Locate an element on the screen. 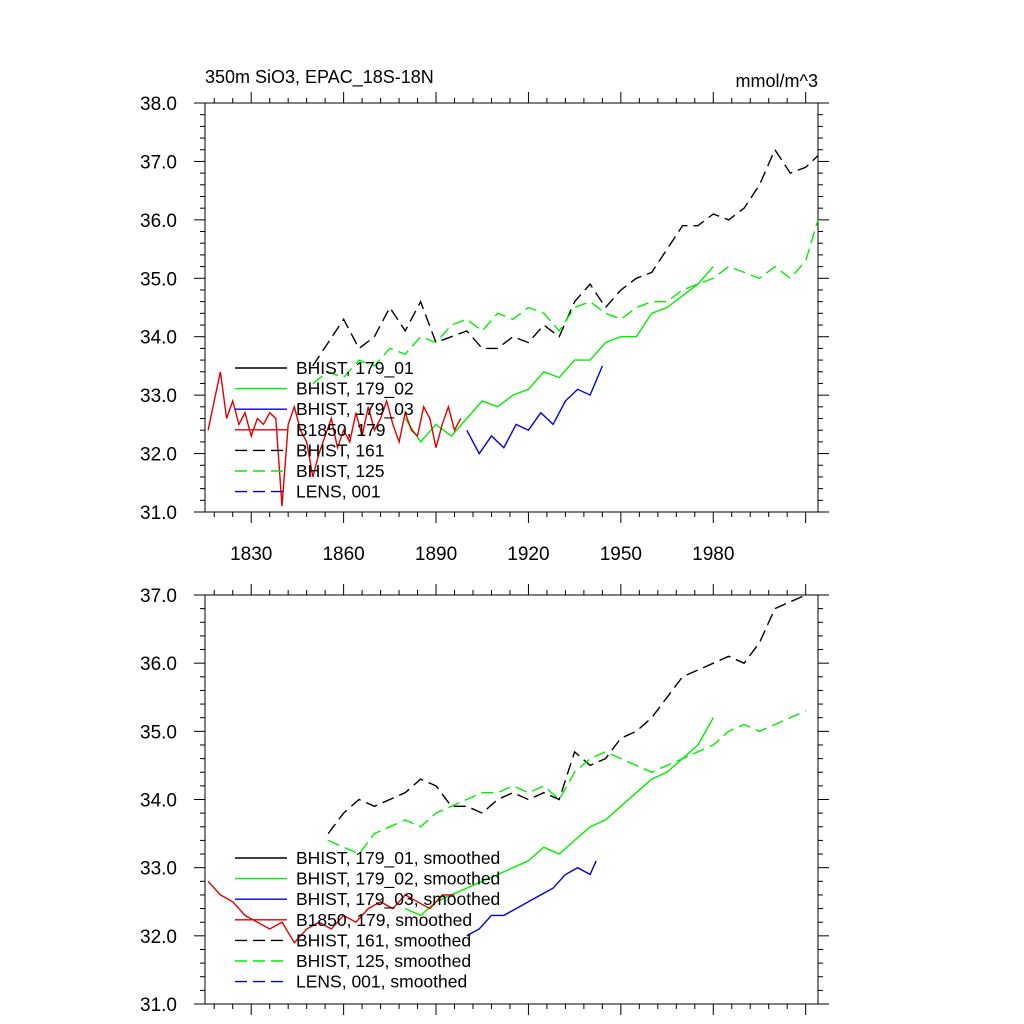 The image size is (1024, 1024). legend-label: BHIST, 179_01, smoothed is located at coordinates (398, 858).